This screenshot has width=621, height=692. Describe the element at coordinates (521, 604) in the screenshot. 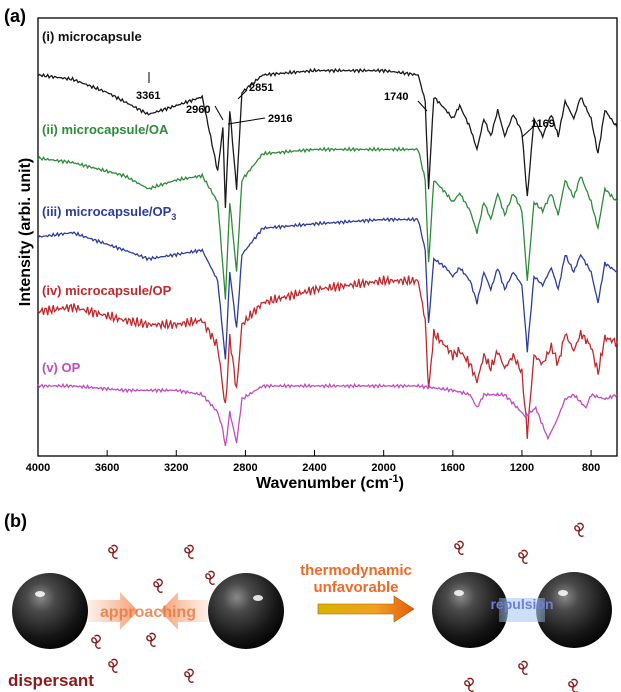

I see `repulsion-text: repulsion` at that location.